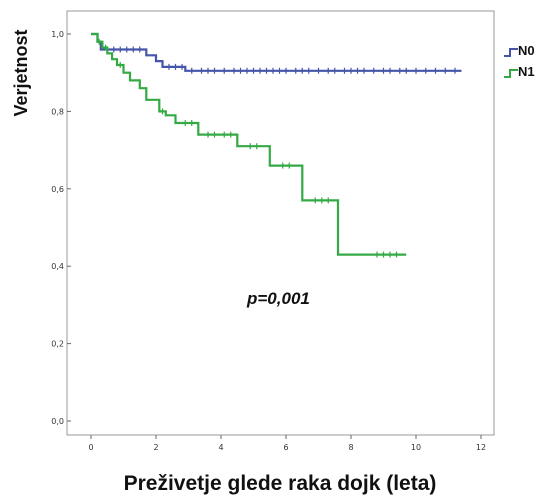 The image size is (554, 501). I want to click on legend: N0 N1, so click(519, 61).